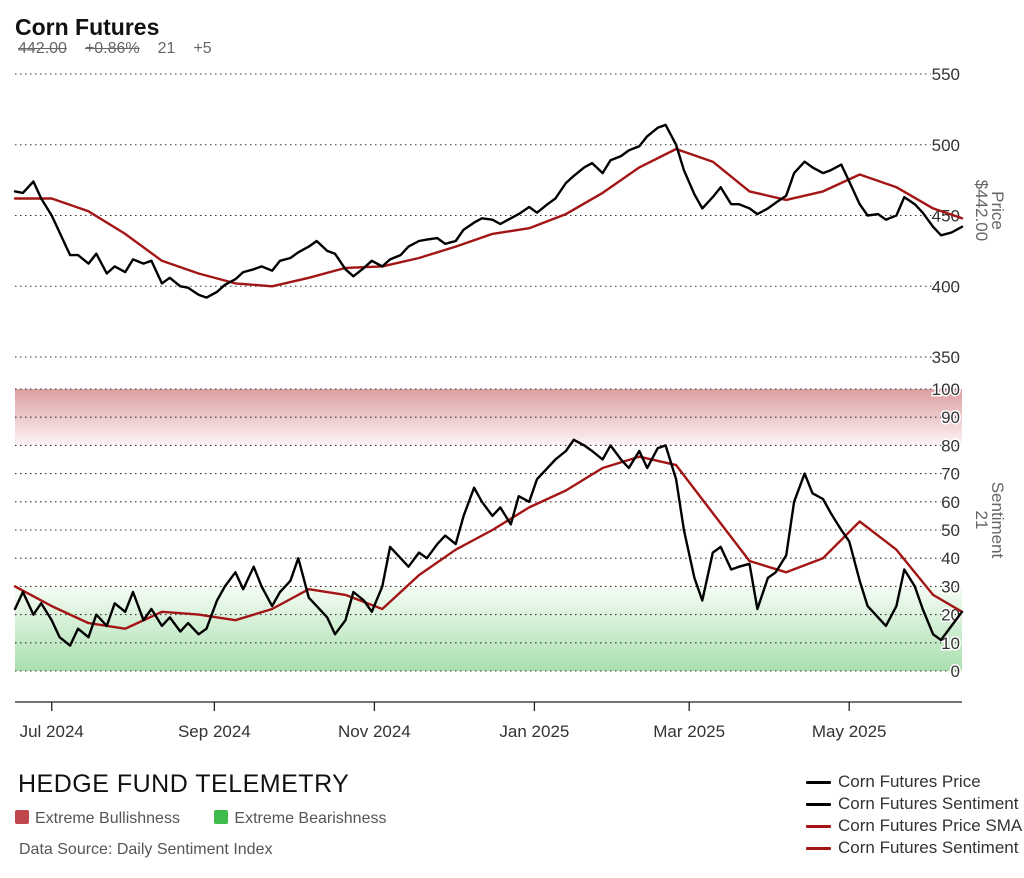  I want to click on price-change: +0.86%, so click(112, 48).